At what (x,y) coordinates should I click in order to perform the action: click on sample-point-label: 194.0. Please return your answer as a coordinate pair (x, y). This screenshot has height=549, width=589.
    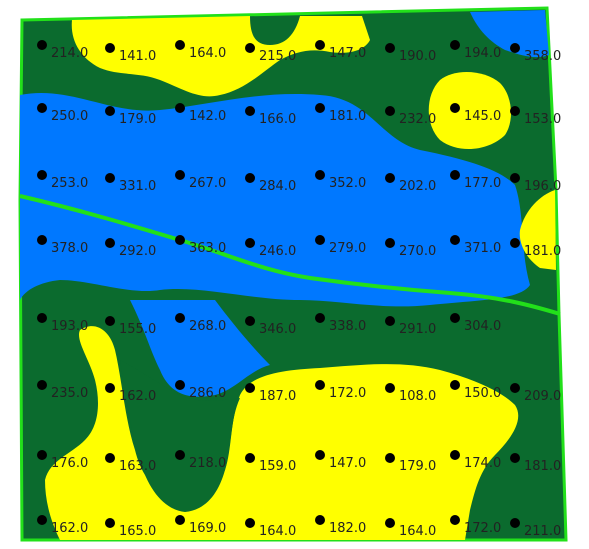
    Looking at the image, I should click on (482, 53).